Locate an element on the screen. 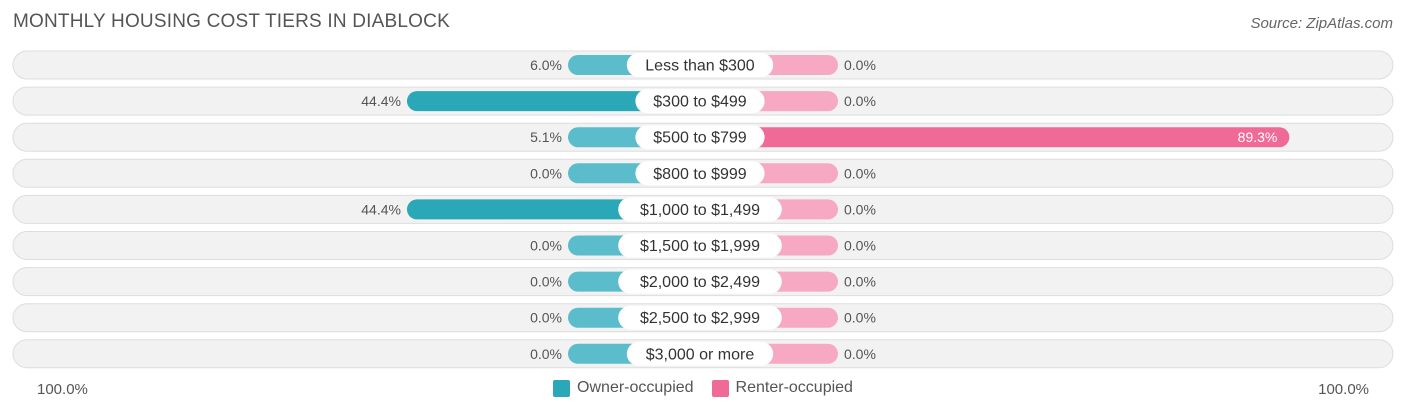  category-label: $500 to $799 is located at coordinates (700, 138).